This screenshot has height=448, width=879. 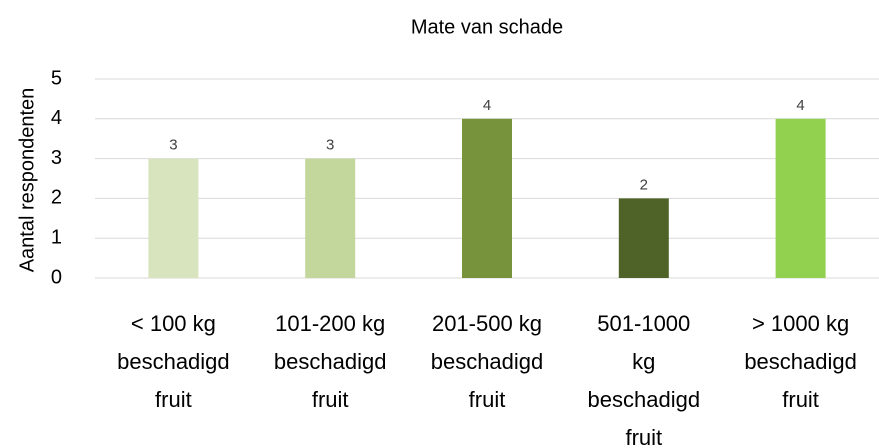 I want to click on y-tick-label: 1, so click(x=56, y=237).